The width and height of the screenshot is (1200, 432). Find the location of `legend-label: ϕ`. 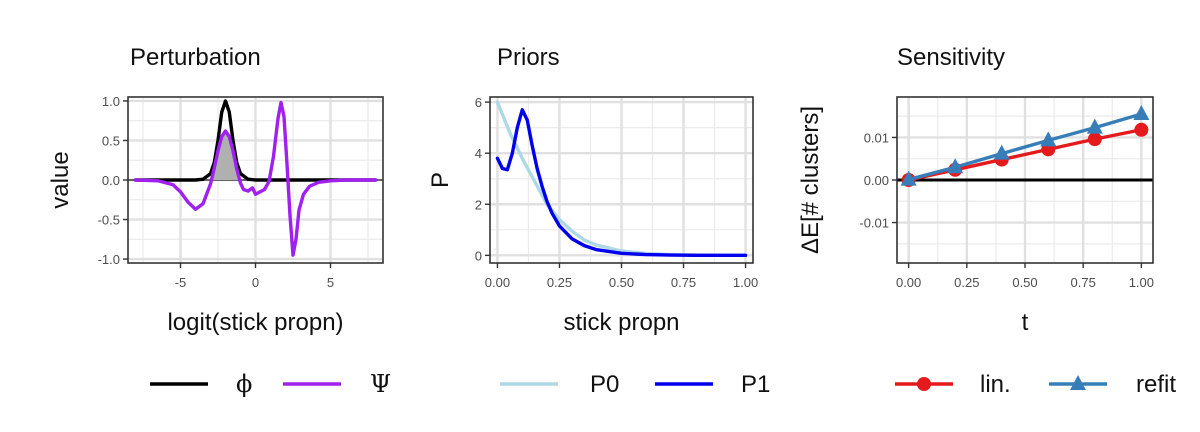

legend-label: ϕ is located at coordinates (244, 384).